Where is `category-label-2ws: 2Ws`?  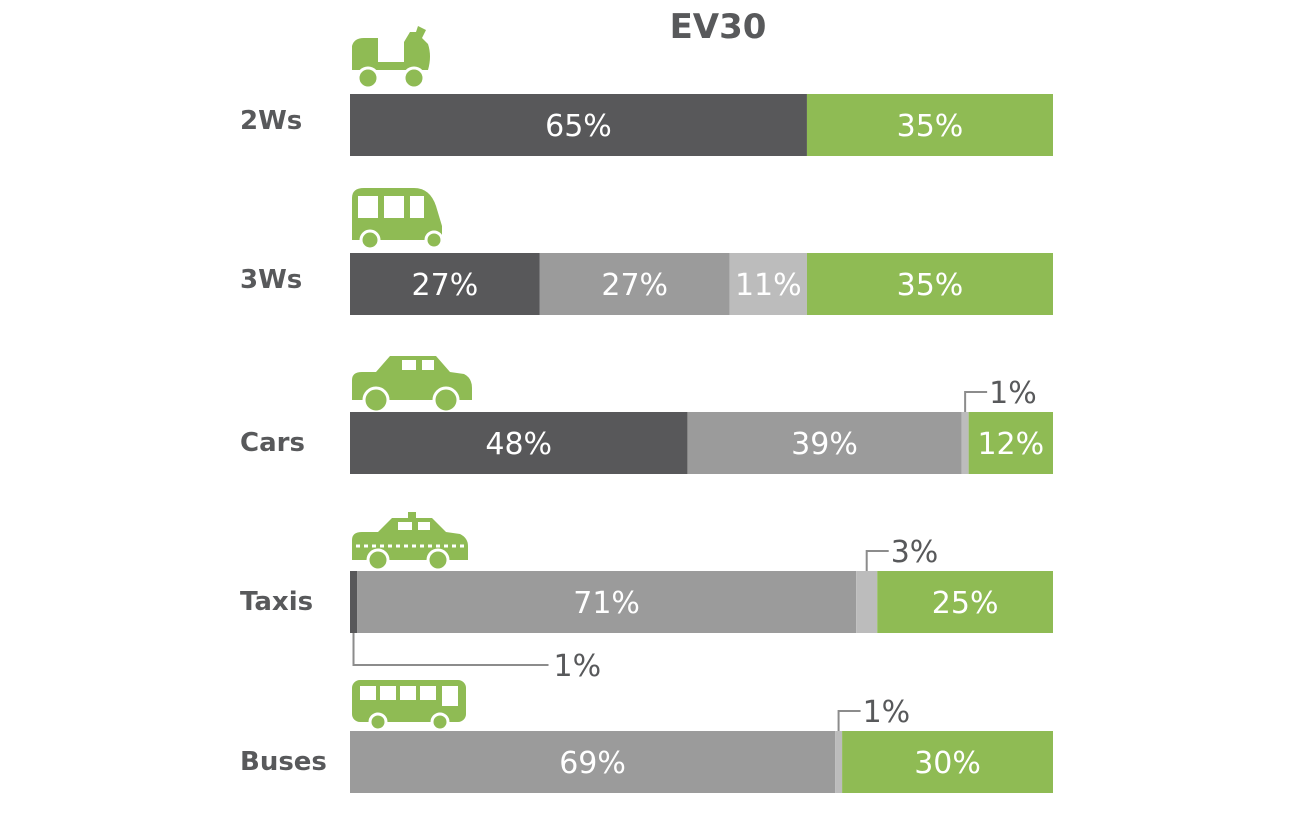 category-label-2ws: 2Ws is located at coordinates (271, 121).